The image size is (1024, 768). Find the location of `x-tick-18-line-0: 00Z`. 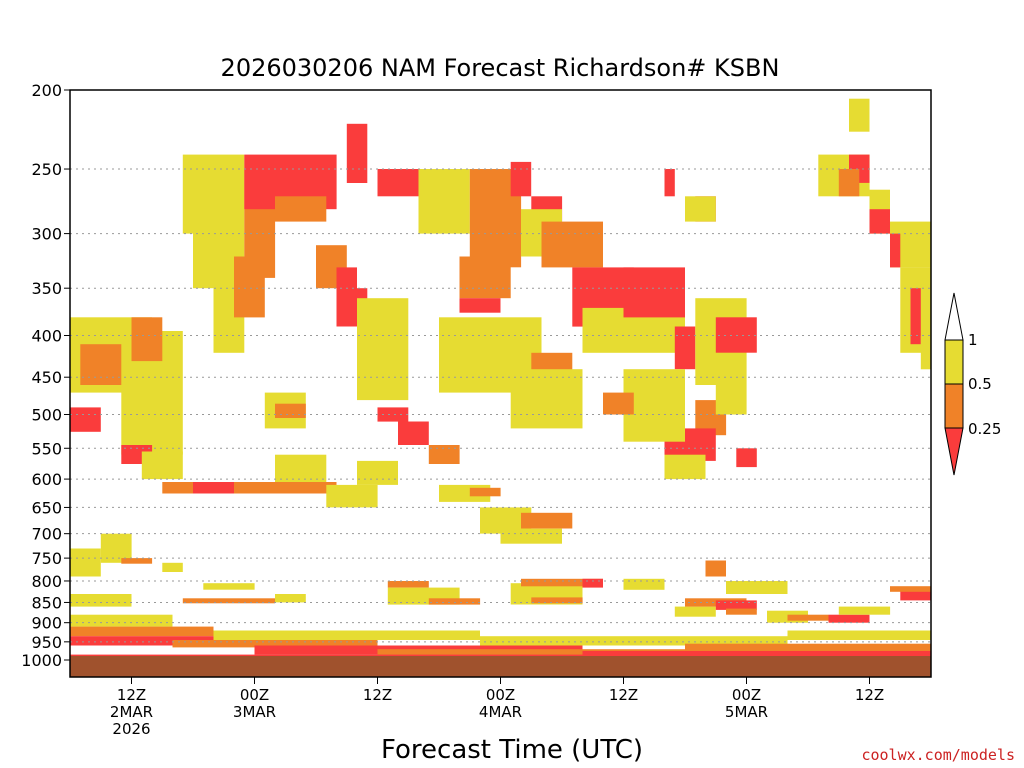

x-tick-18-line-0: 00Z is located at coordinates (254, 695).